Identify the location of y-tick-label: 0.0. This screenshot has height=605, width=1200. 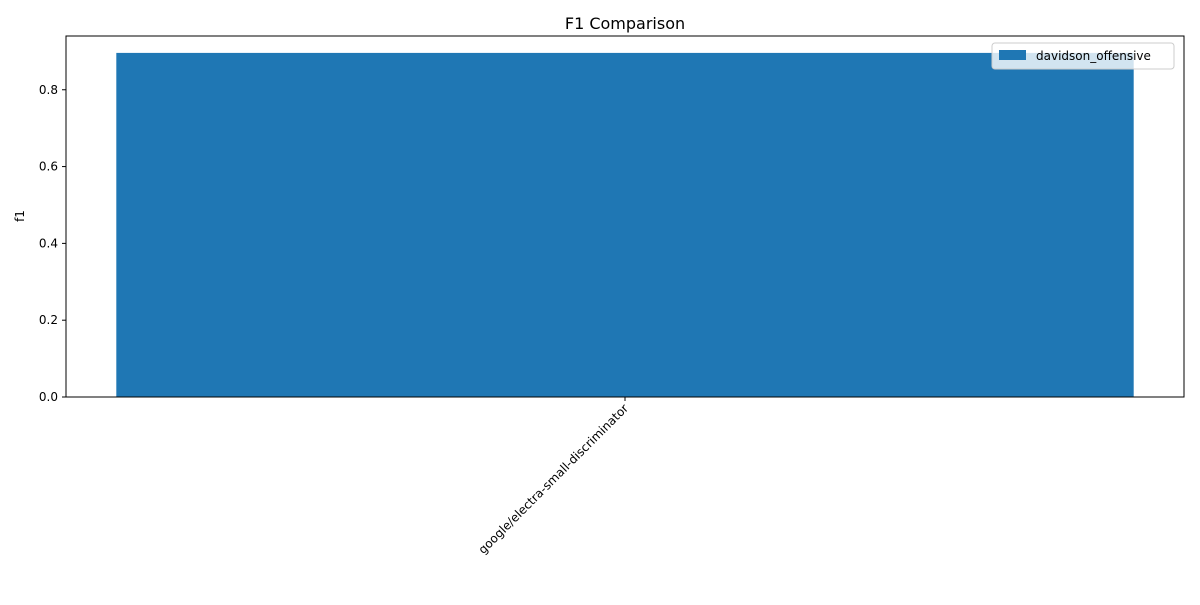
(48, 397).